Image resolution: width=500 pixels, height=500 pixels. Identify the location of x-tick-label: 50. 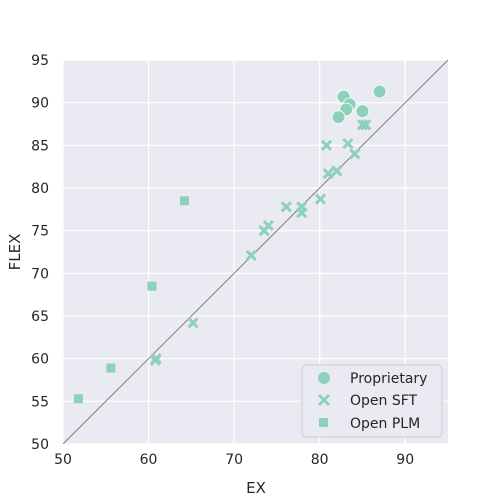
(63, 460).